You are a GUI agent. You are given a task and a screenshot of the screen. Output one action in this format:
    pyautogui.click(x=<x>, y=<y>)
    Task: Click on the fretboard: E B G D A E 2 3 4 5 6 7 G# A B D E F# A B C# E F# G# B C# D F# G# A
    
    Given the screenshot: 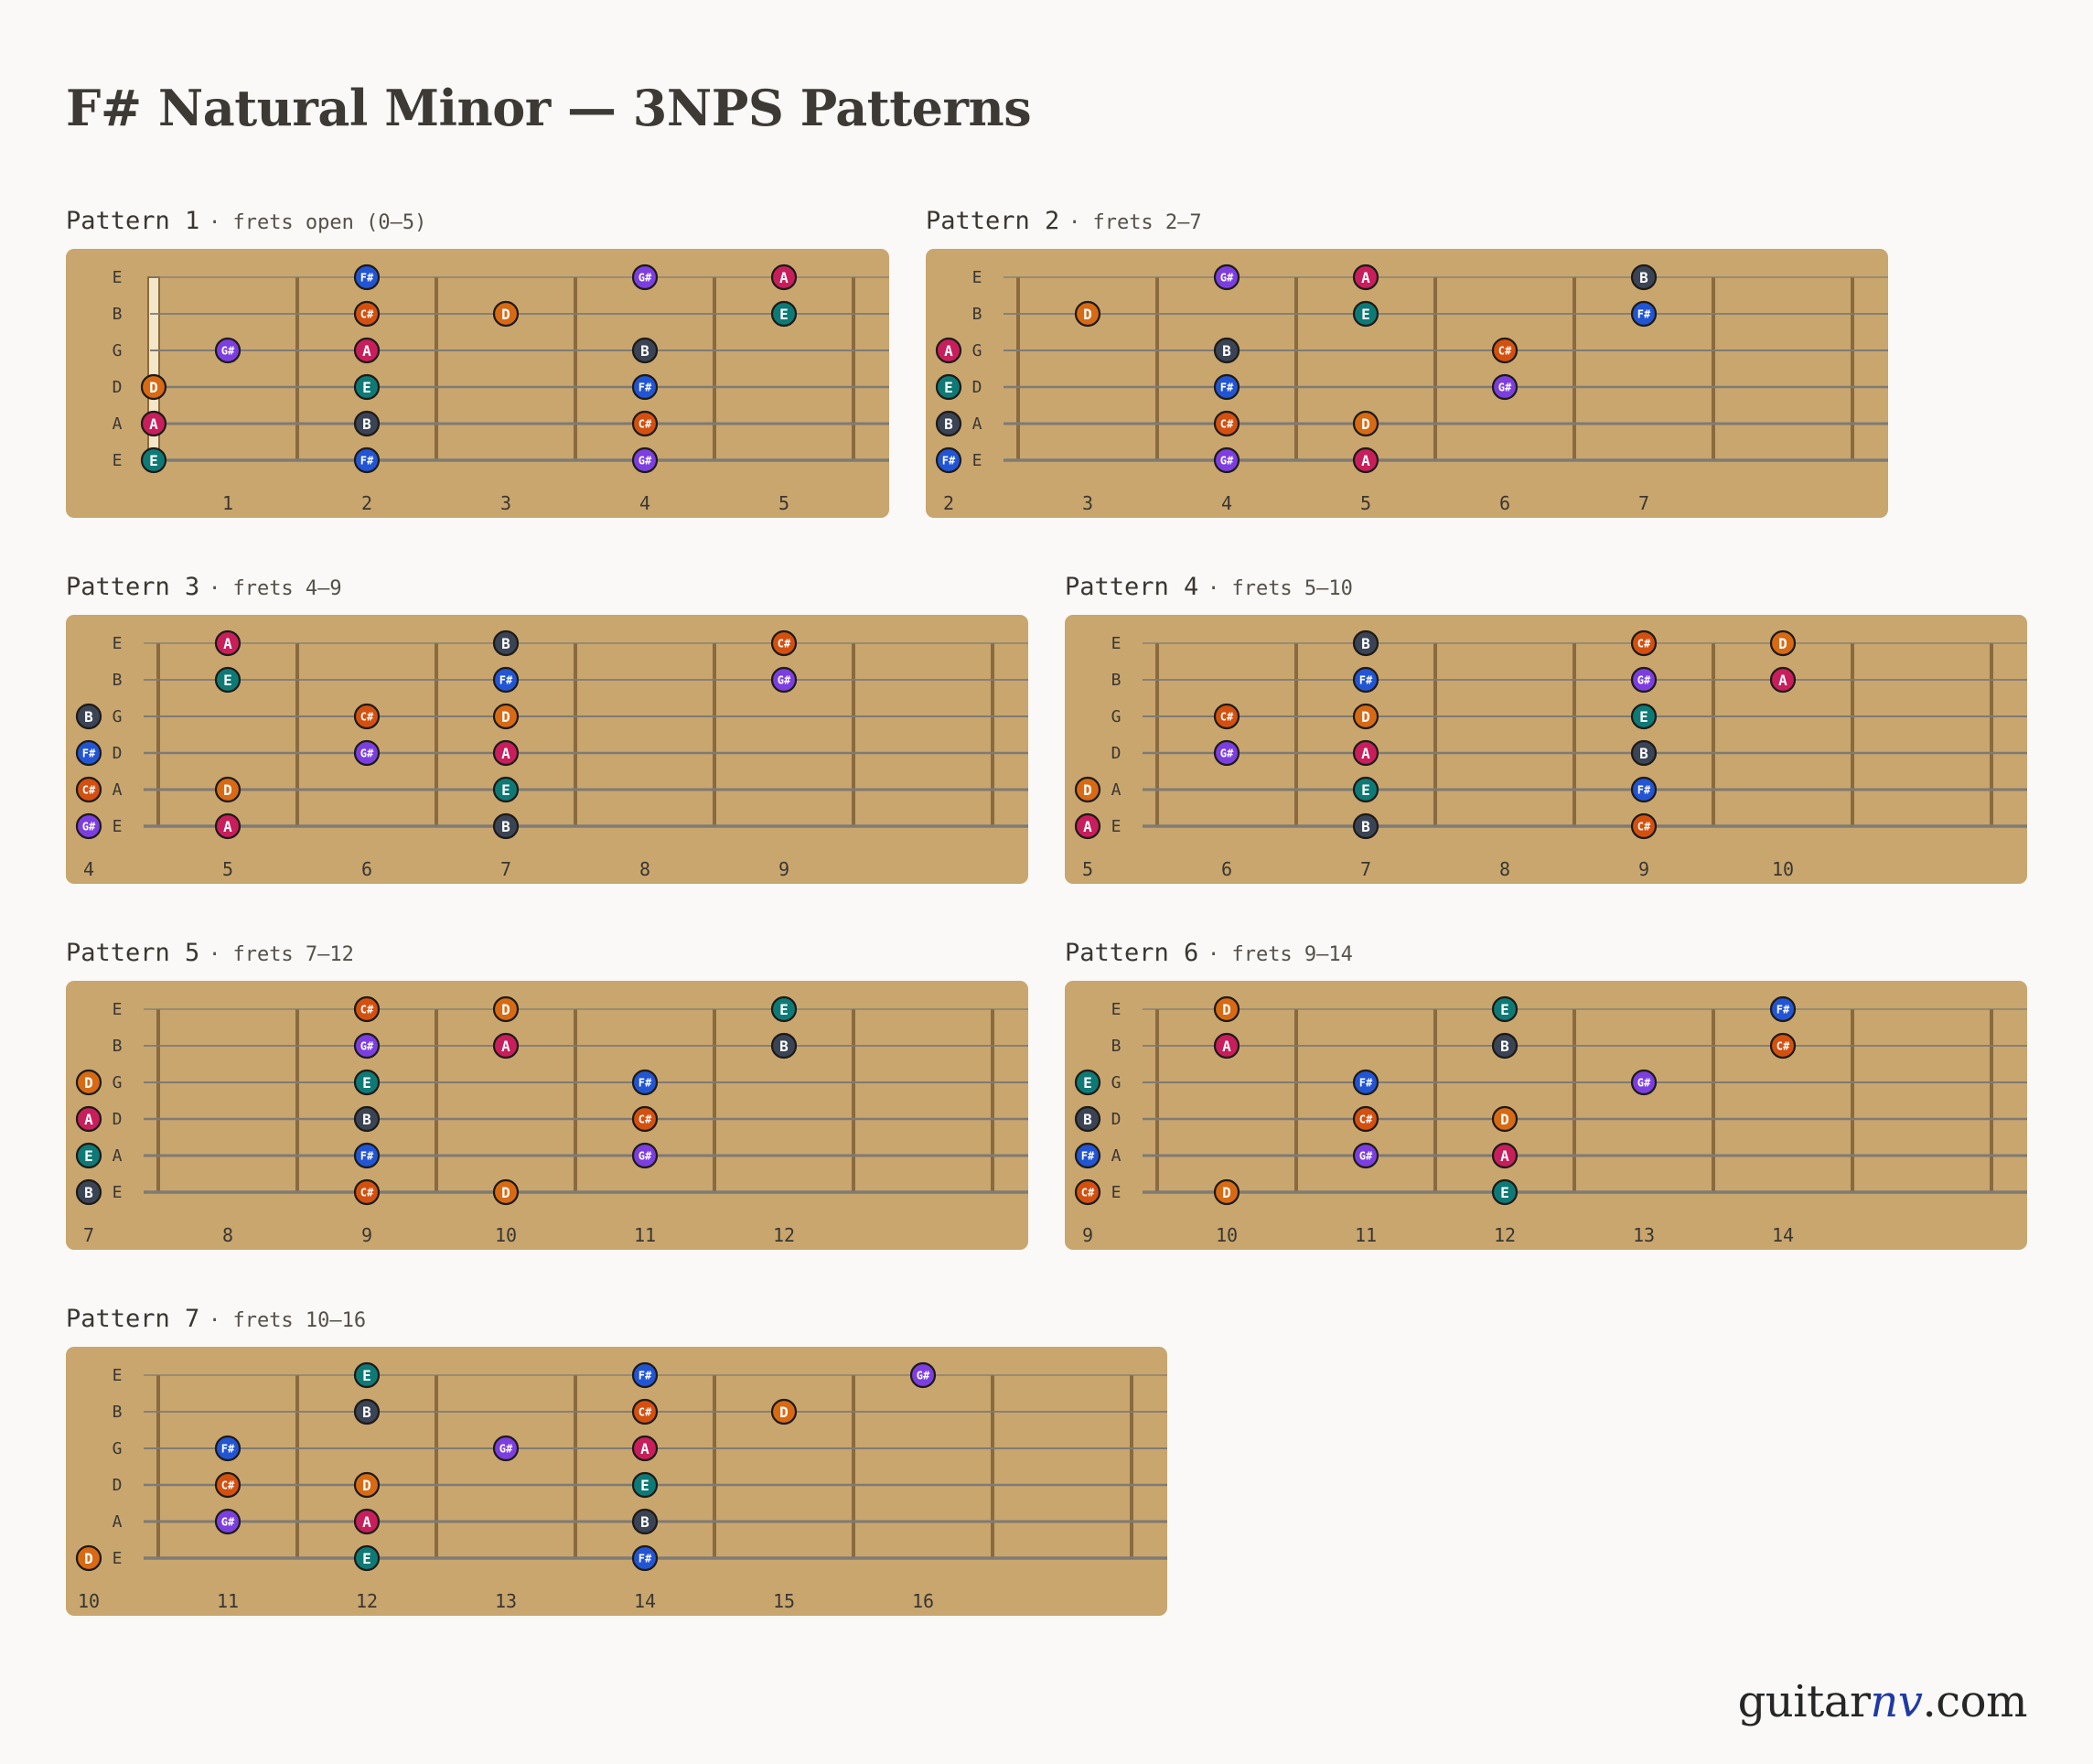 What is the action you would take?
    pyautogui.click(x=1407, y=383)
    